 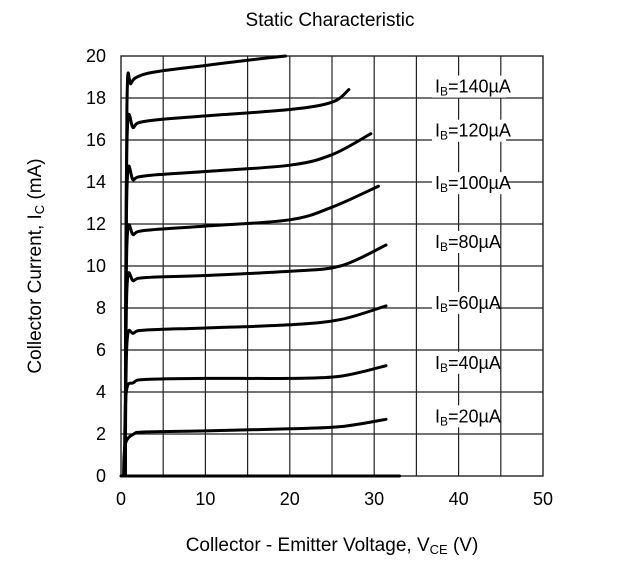 What do you see at coordinates (290, 499) in the screenshot?
I see `x-tick-label: 20` at bounding box center [290, 499].